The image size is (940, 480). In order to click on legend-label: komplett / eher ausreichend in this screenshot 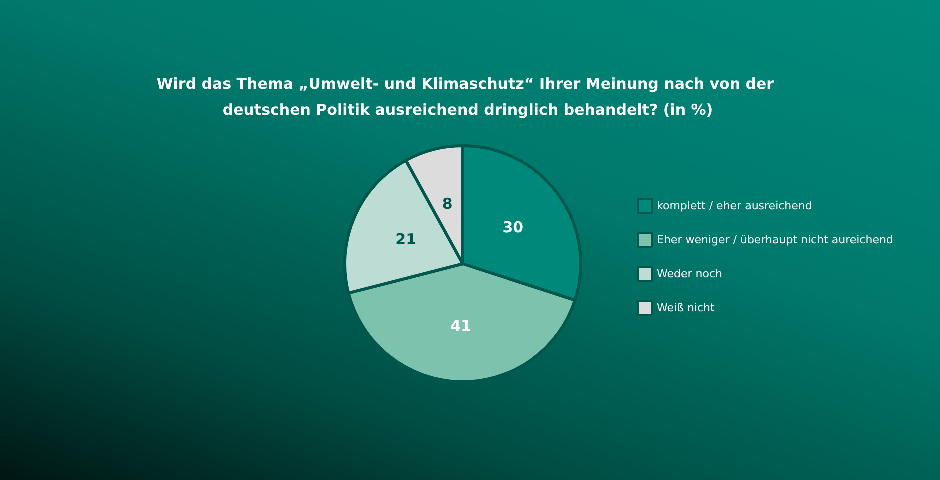, I will do `click(734, 206)`.